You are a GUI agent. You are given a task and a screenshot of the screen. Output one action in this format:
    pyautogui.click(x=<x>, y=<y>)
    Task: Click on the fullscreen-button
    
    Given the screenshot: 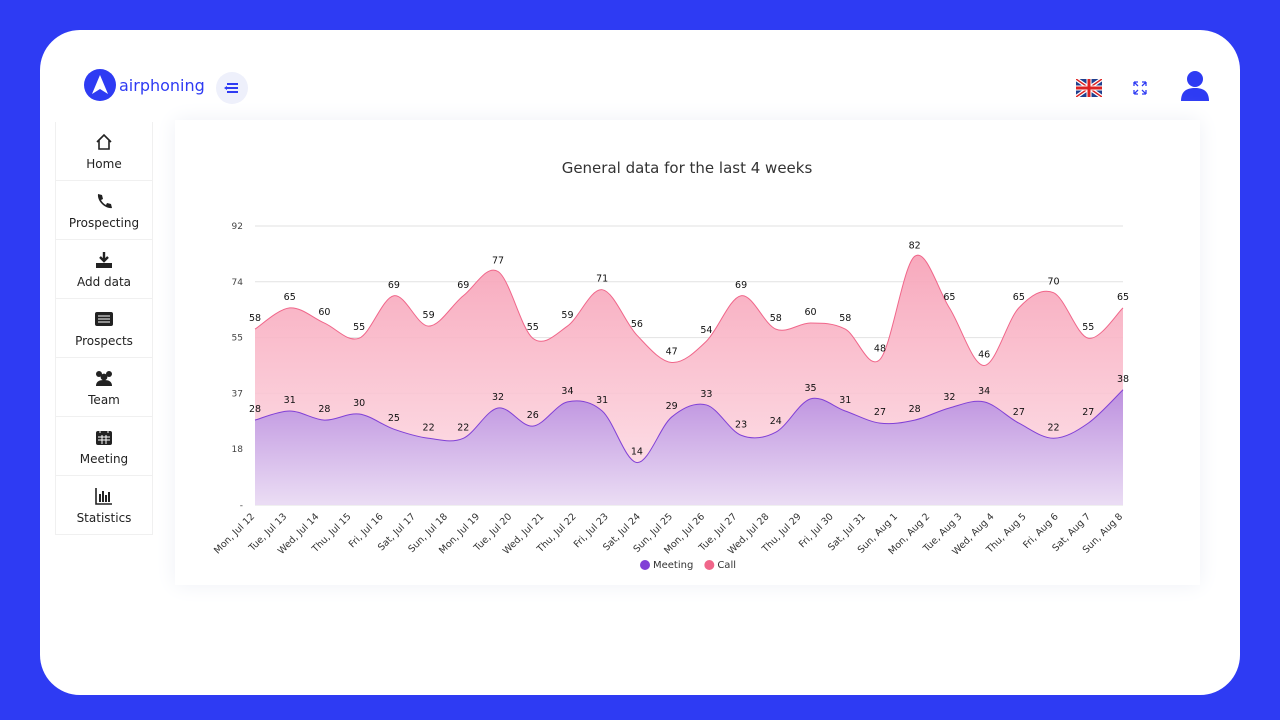 What is the action you would take?
    pyautogui.click(x=1140, y=88)
    